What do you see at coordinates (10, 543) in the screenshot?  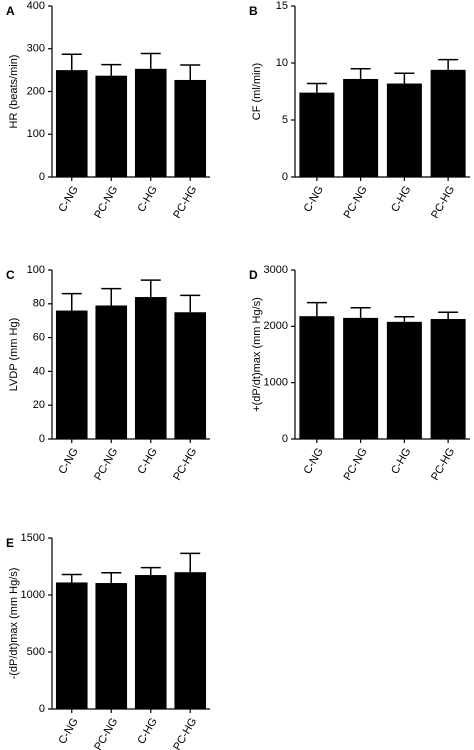 I see `panel-label: E` at bounding box center [10, 543].